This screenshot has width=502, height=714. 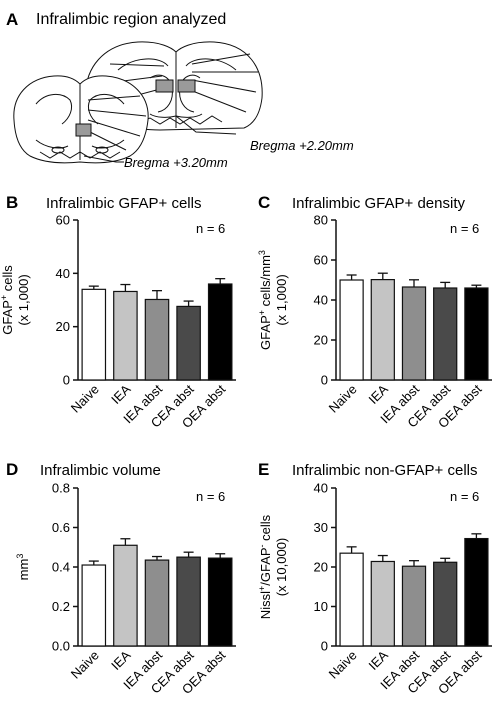 What do you see at coordinates (263, 469) in the screenshot?
I see `panel-letter: E` at bounding box center [263, 469].